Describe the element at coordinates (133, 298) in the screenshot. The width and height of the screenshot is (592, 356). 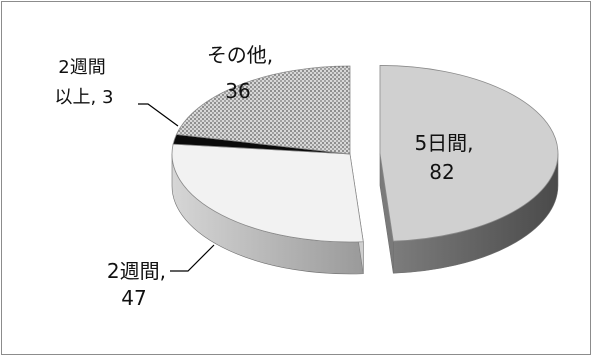
I see `data-label-2weeks-line2: 47` at that location.